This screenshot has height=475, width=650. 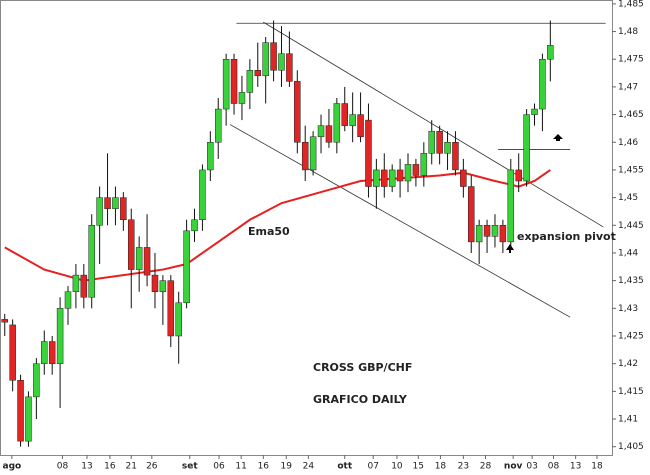 I want to click on annotation: GRAFICO DAILY, so click(x=360, y=399).